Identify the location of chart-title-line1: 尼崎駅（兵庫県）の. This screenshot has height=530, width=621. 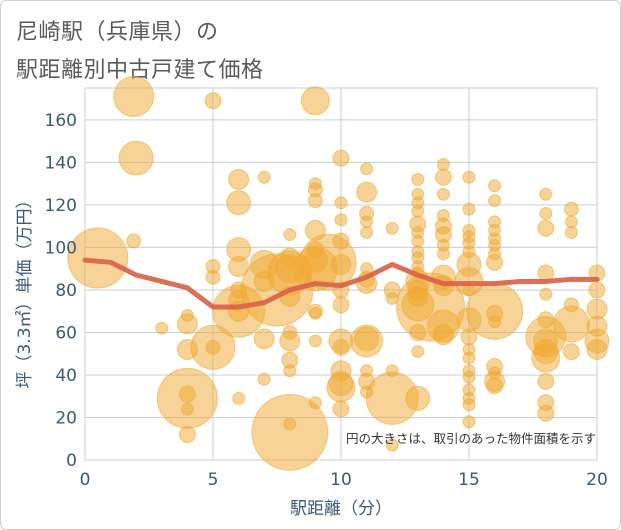
(117, 32).